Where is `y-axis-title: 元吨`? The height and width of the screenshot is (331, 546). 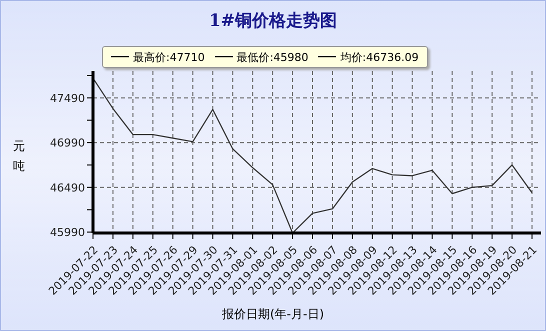 y-axis-title: 元吨 is located at coordinates (19, 156).